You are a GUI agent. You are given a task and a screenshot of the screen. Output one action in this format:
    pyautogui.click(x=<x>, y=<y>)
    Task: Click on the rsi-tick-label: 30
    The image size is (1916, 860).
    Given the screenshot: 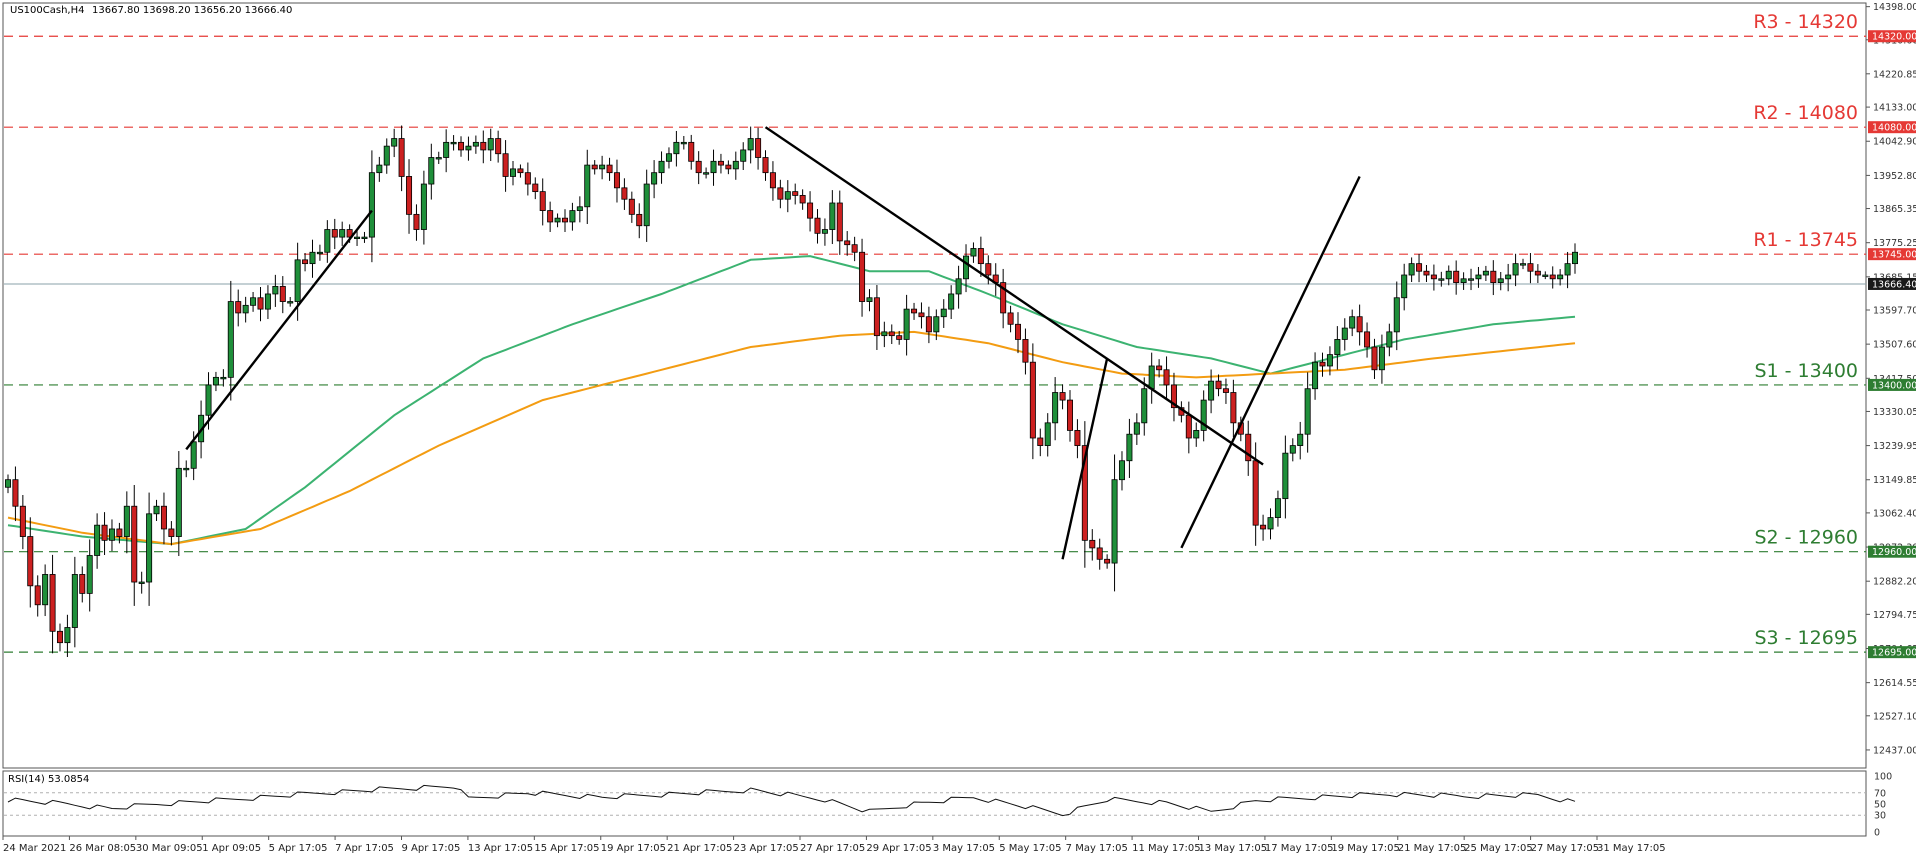 What is the action you would take?
    pyautogui.click(x=1880, y=816)
    